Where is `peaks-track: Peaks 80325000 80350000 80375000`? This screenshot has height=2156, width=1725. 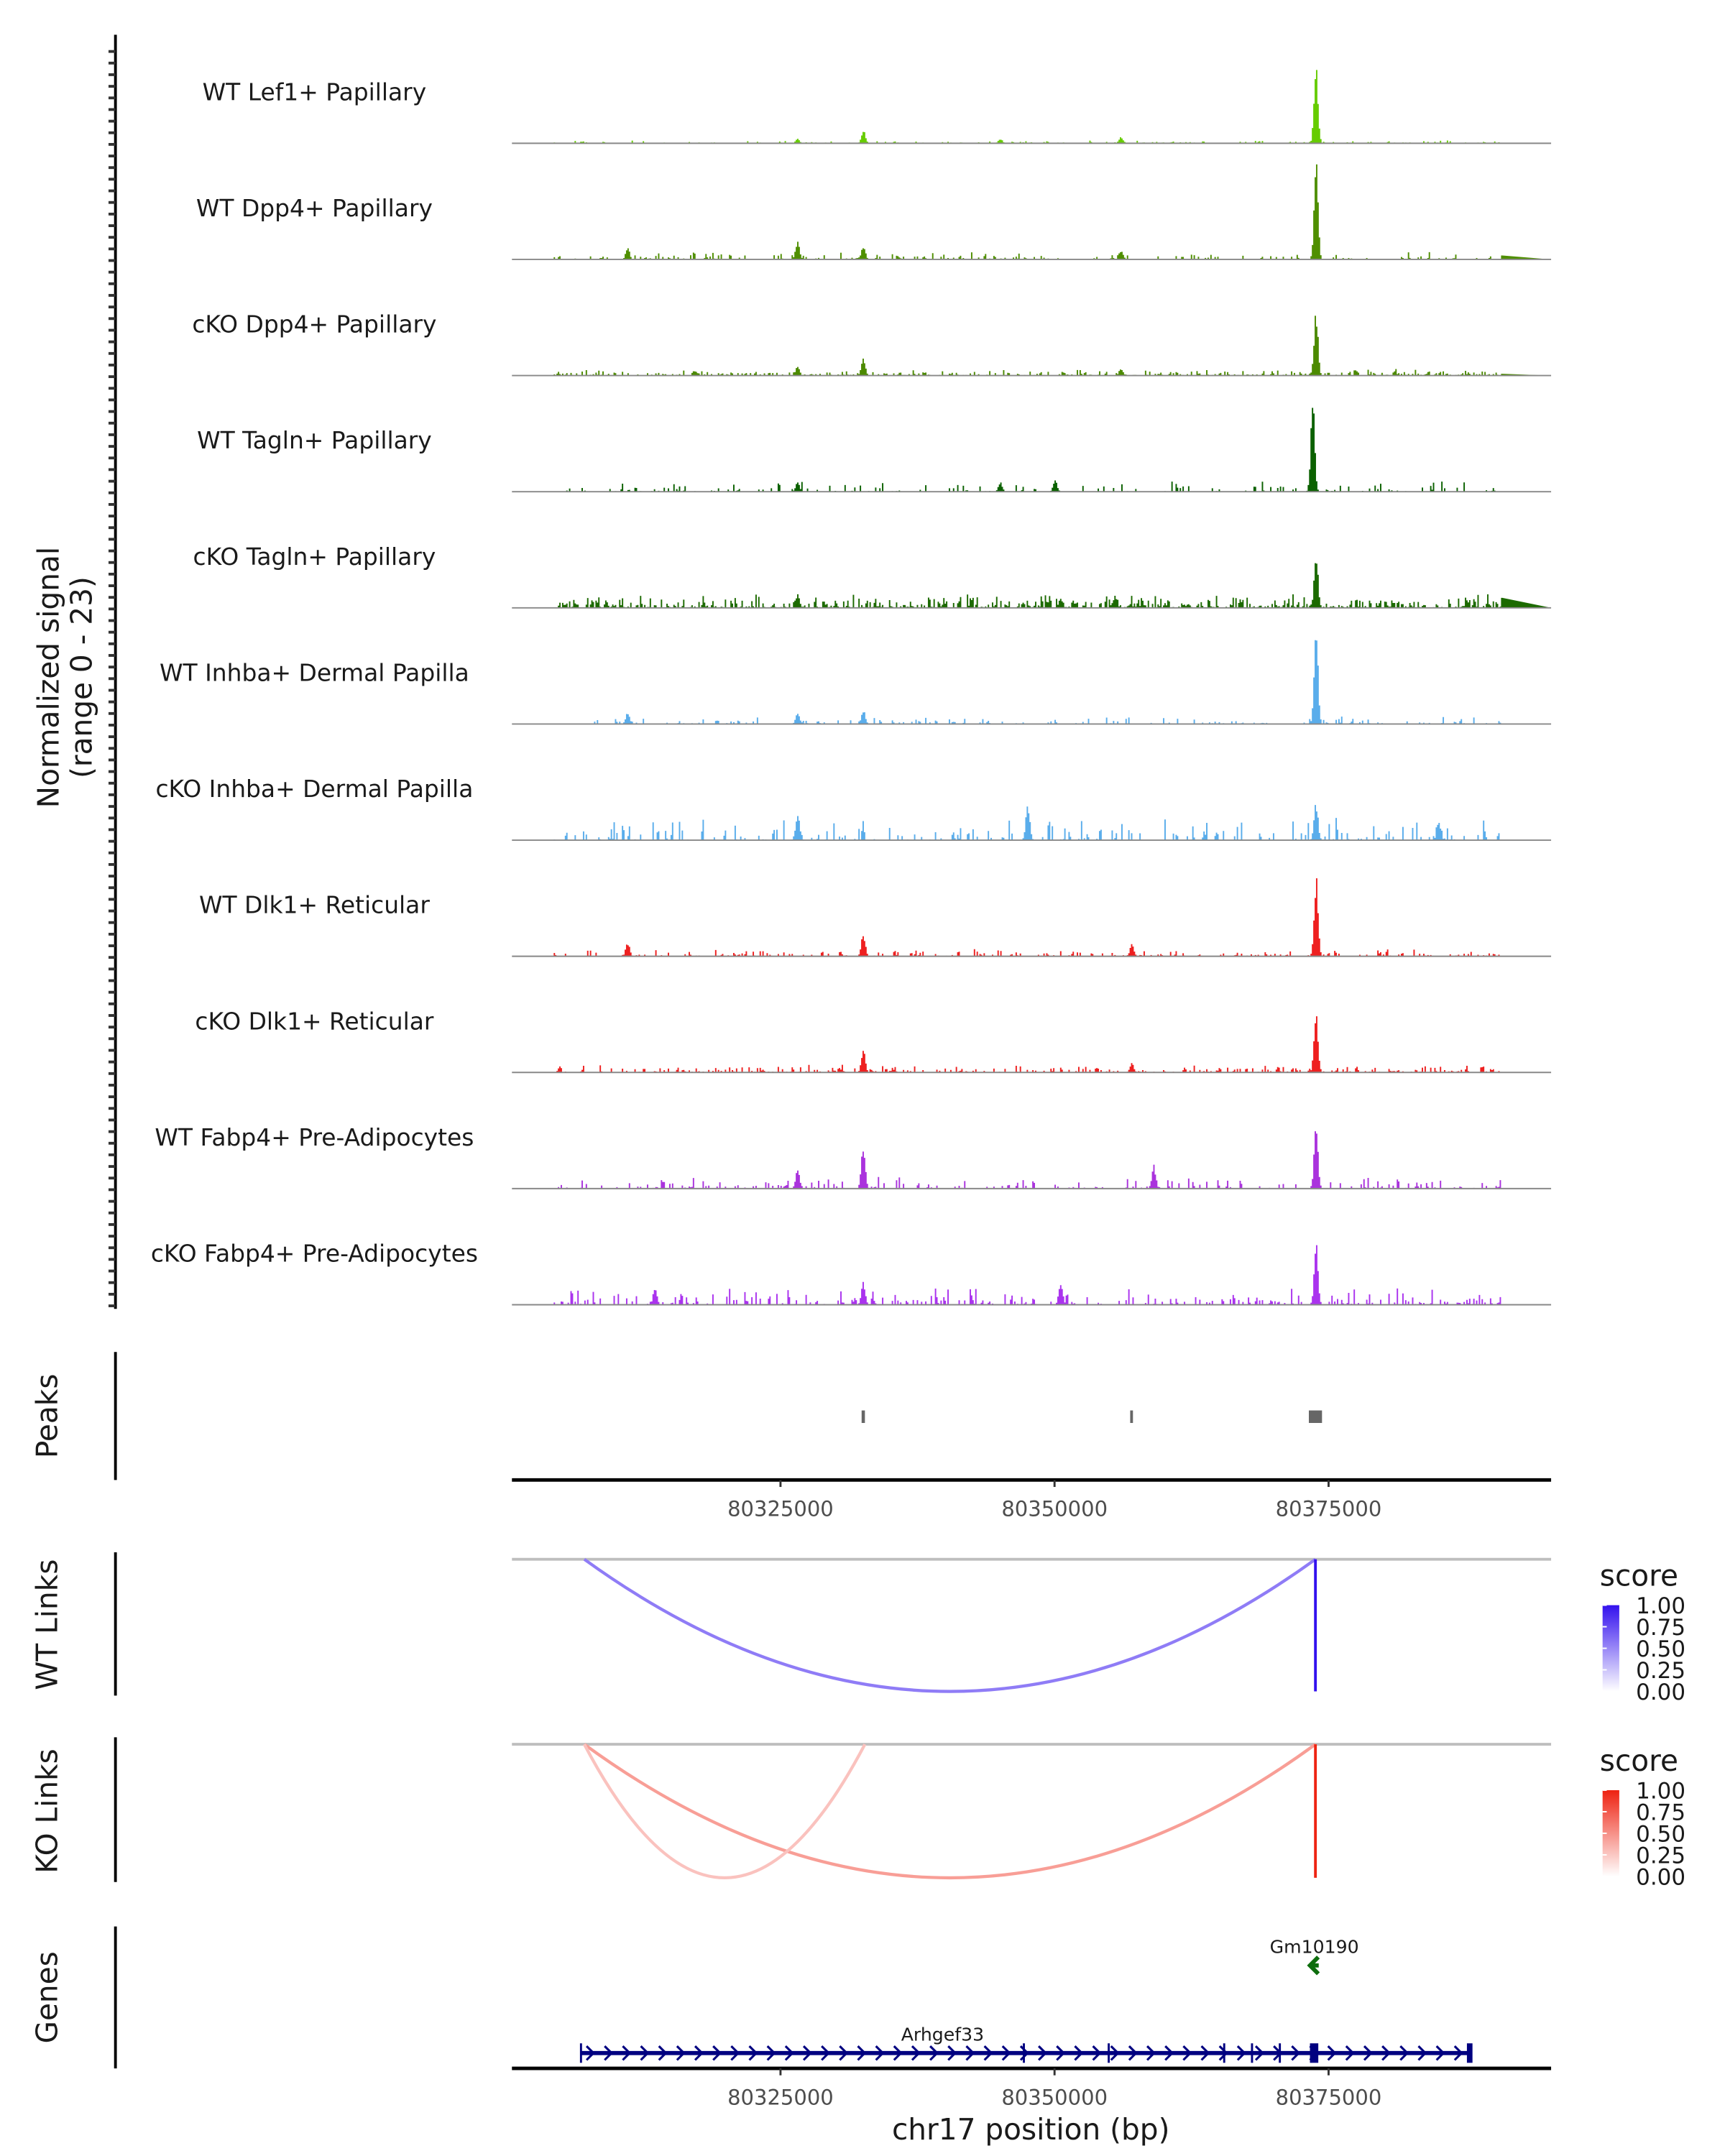 peaks-track: Peaks 80325000 80350000 80375000 is located at coordinates (790, 1436).